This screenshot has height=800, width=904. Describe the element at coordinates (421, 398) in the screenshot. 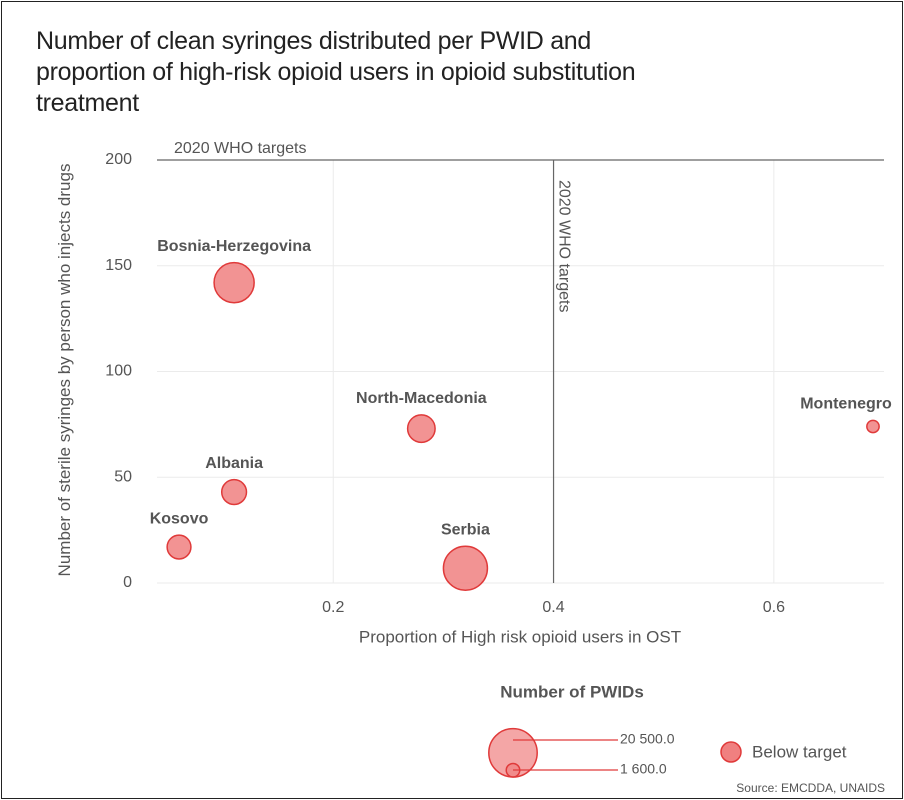

I see `bubble-label: North-Macedonia` at that location.